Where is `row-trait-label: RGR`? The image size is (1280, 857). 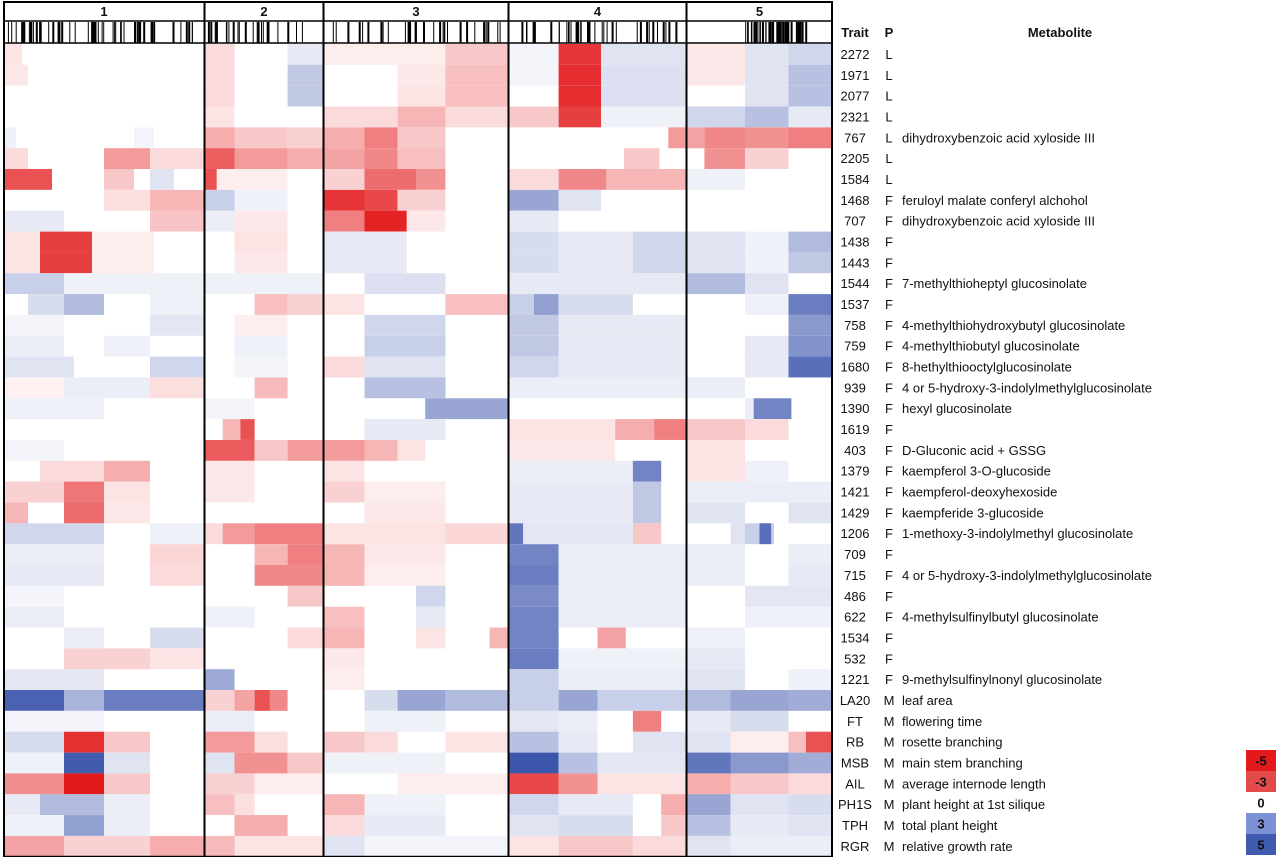 row-trait-label: RGR is located at coordinates (855, 846).